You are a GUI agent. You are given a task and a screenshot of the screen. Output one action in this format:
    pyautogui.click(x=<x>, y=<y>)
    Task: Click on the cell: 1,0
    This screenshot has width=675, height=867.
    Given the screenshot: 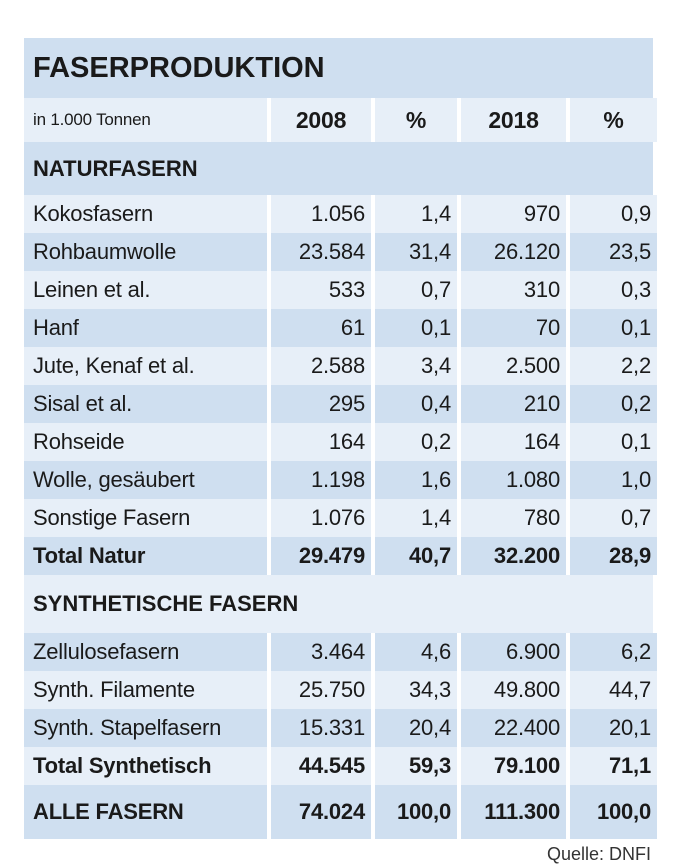 What is the action you would take?
    pyautogui.click(x=613, y=480)
    